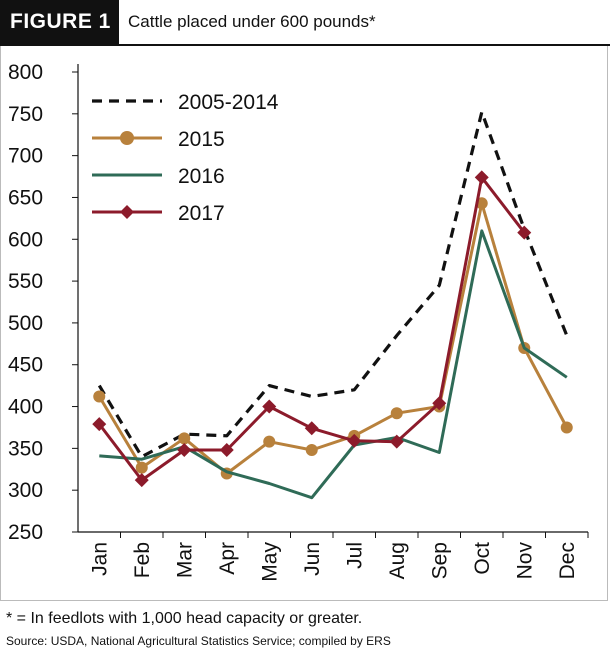 The height and width of the screenshot is (655, 610). Describe the element at coordinates (25, 323) in the screenshot. I see `y-tick-label: 500` at that location.